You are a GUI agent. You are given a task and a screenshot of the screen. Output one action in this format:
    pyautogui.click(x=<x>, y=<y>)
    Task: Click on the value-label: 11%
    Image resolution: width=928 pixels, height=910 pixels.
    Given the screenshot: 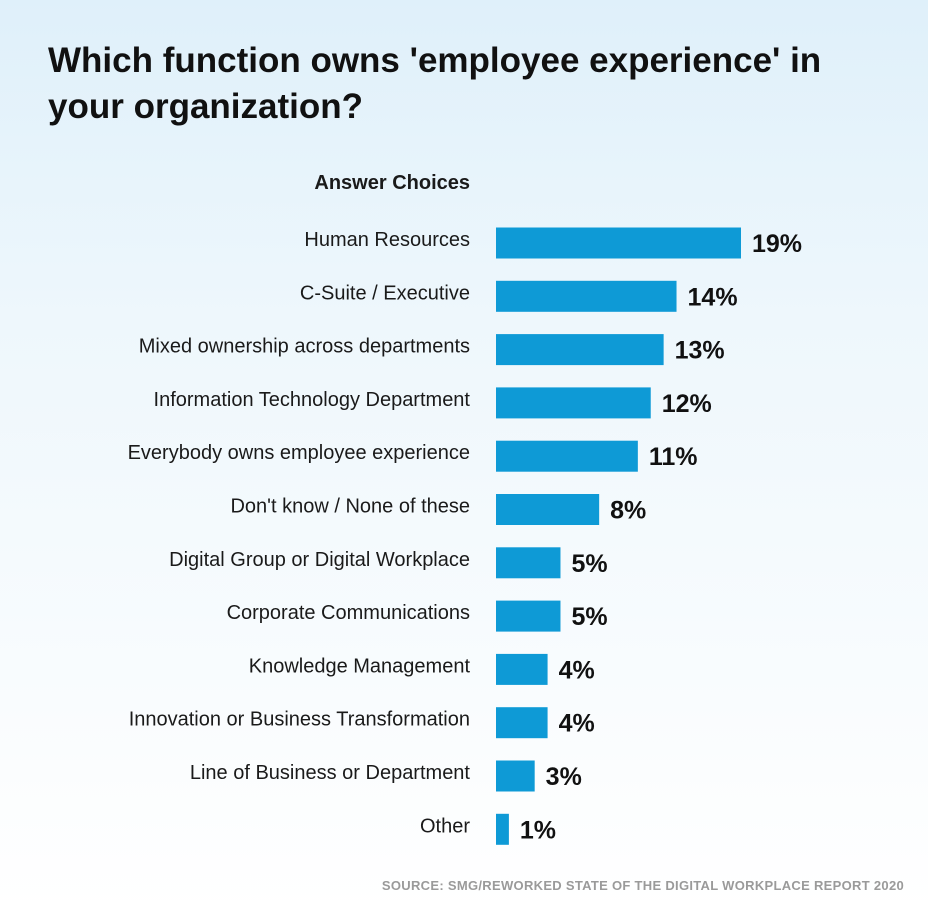 What is the action you would take?
    pyautogui.click(x=673, y=457)
    